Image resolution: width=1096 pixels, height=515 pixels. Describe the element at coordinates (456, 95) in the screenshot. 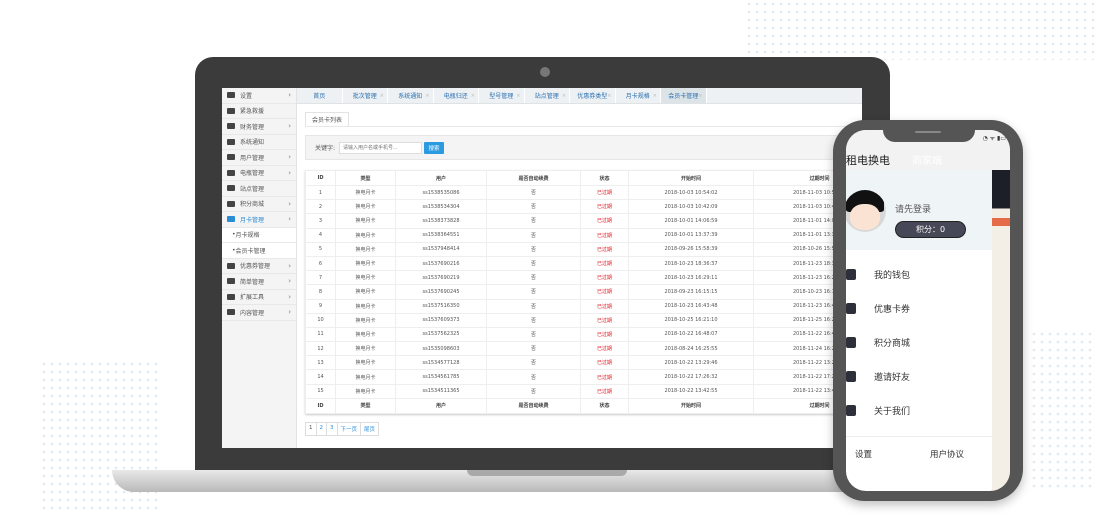

I see `tab: 电瓶归还 ×` at that location.